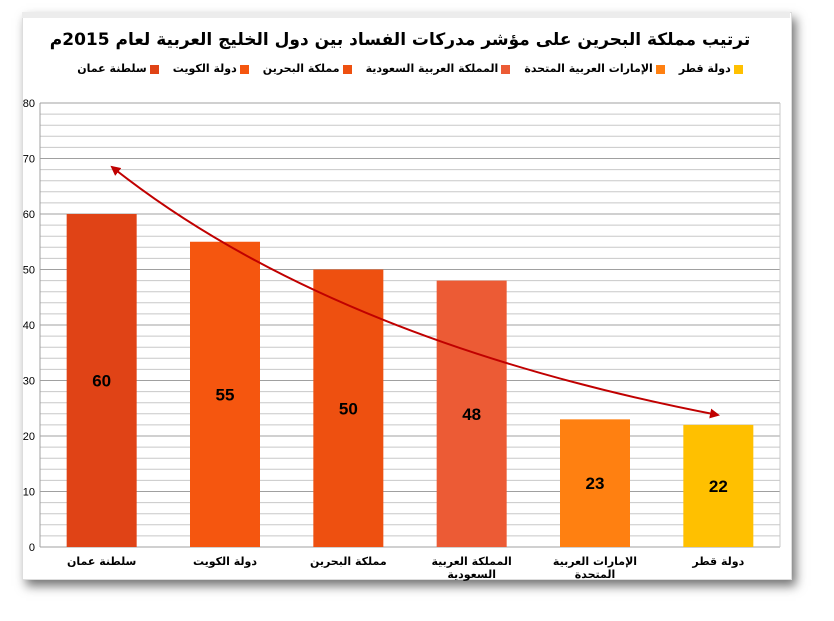 Image resolution: width=834 pixels, height=621 pixels. What do you see at coordinates (101, 561) in the screenshot?
I see `x-tick-label: سلطنة عمان` at bounding box center [101, 561].